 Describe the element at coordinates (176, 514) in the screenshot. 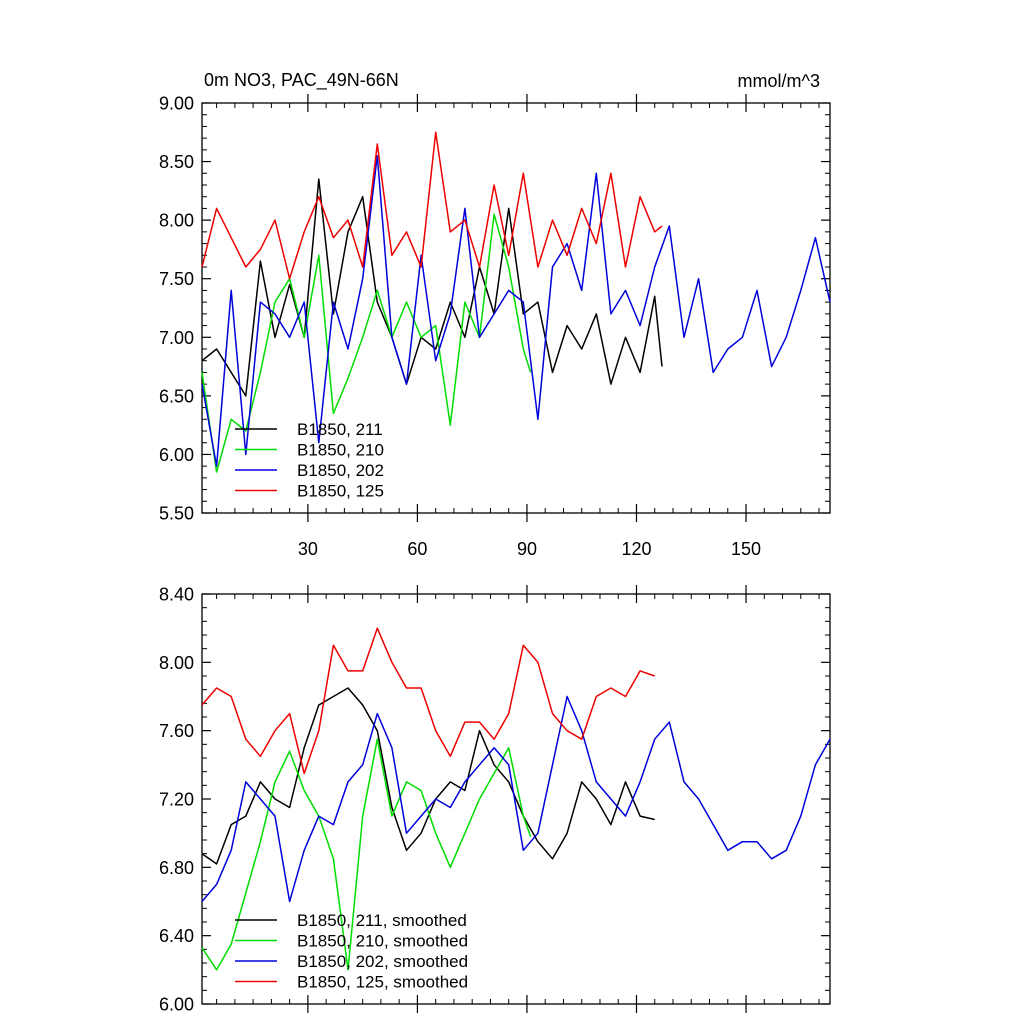

I see `y-tick-label: 5.50` at that location.